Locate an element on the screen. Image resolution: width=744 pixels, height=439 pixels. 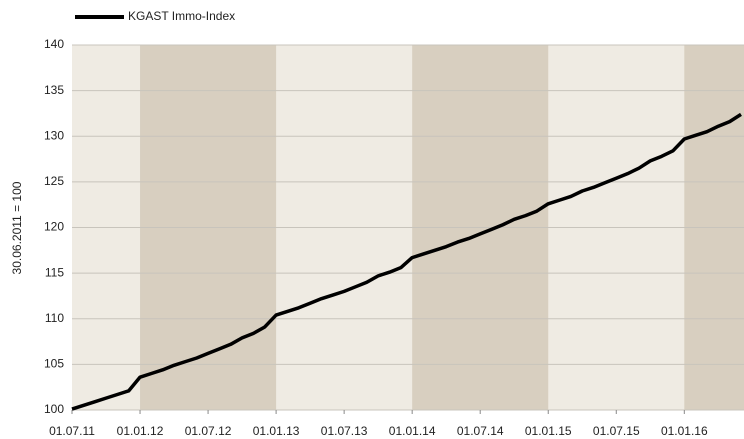
x-tick-label: 01.07.13 is located at coordinates (344, 431).